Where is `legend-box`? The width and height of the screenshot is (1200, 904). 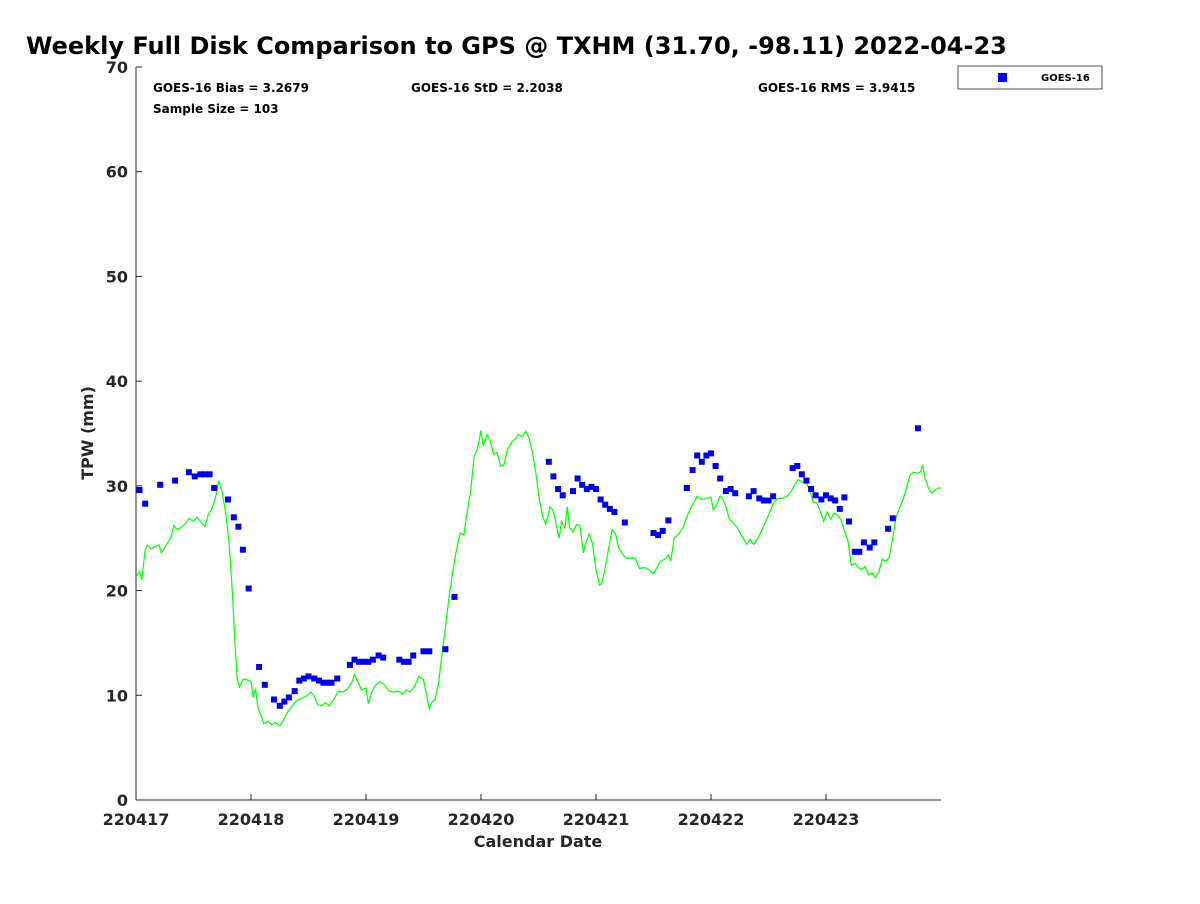 legend-box is located at coordinates (1030, 77).